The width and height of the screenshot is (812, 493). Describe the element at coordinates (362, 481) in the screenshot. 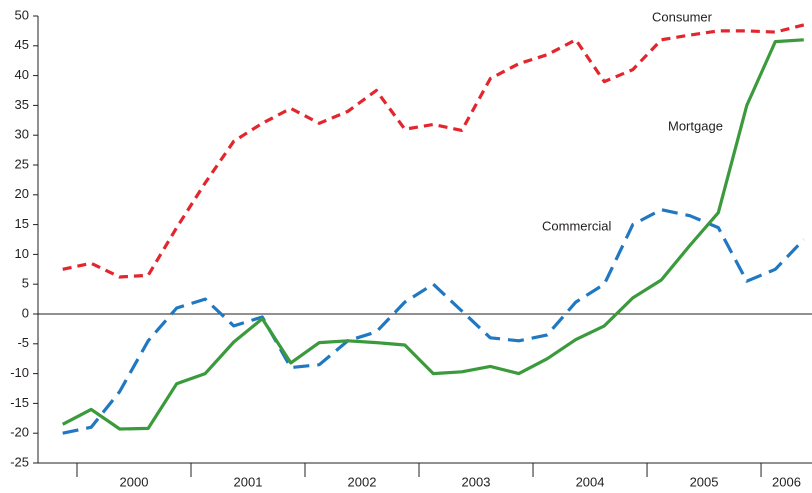

I see `x-tick-label: 2002` at that location.